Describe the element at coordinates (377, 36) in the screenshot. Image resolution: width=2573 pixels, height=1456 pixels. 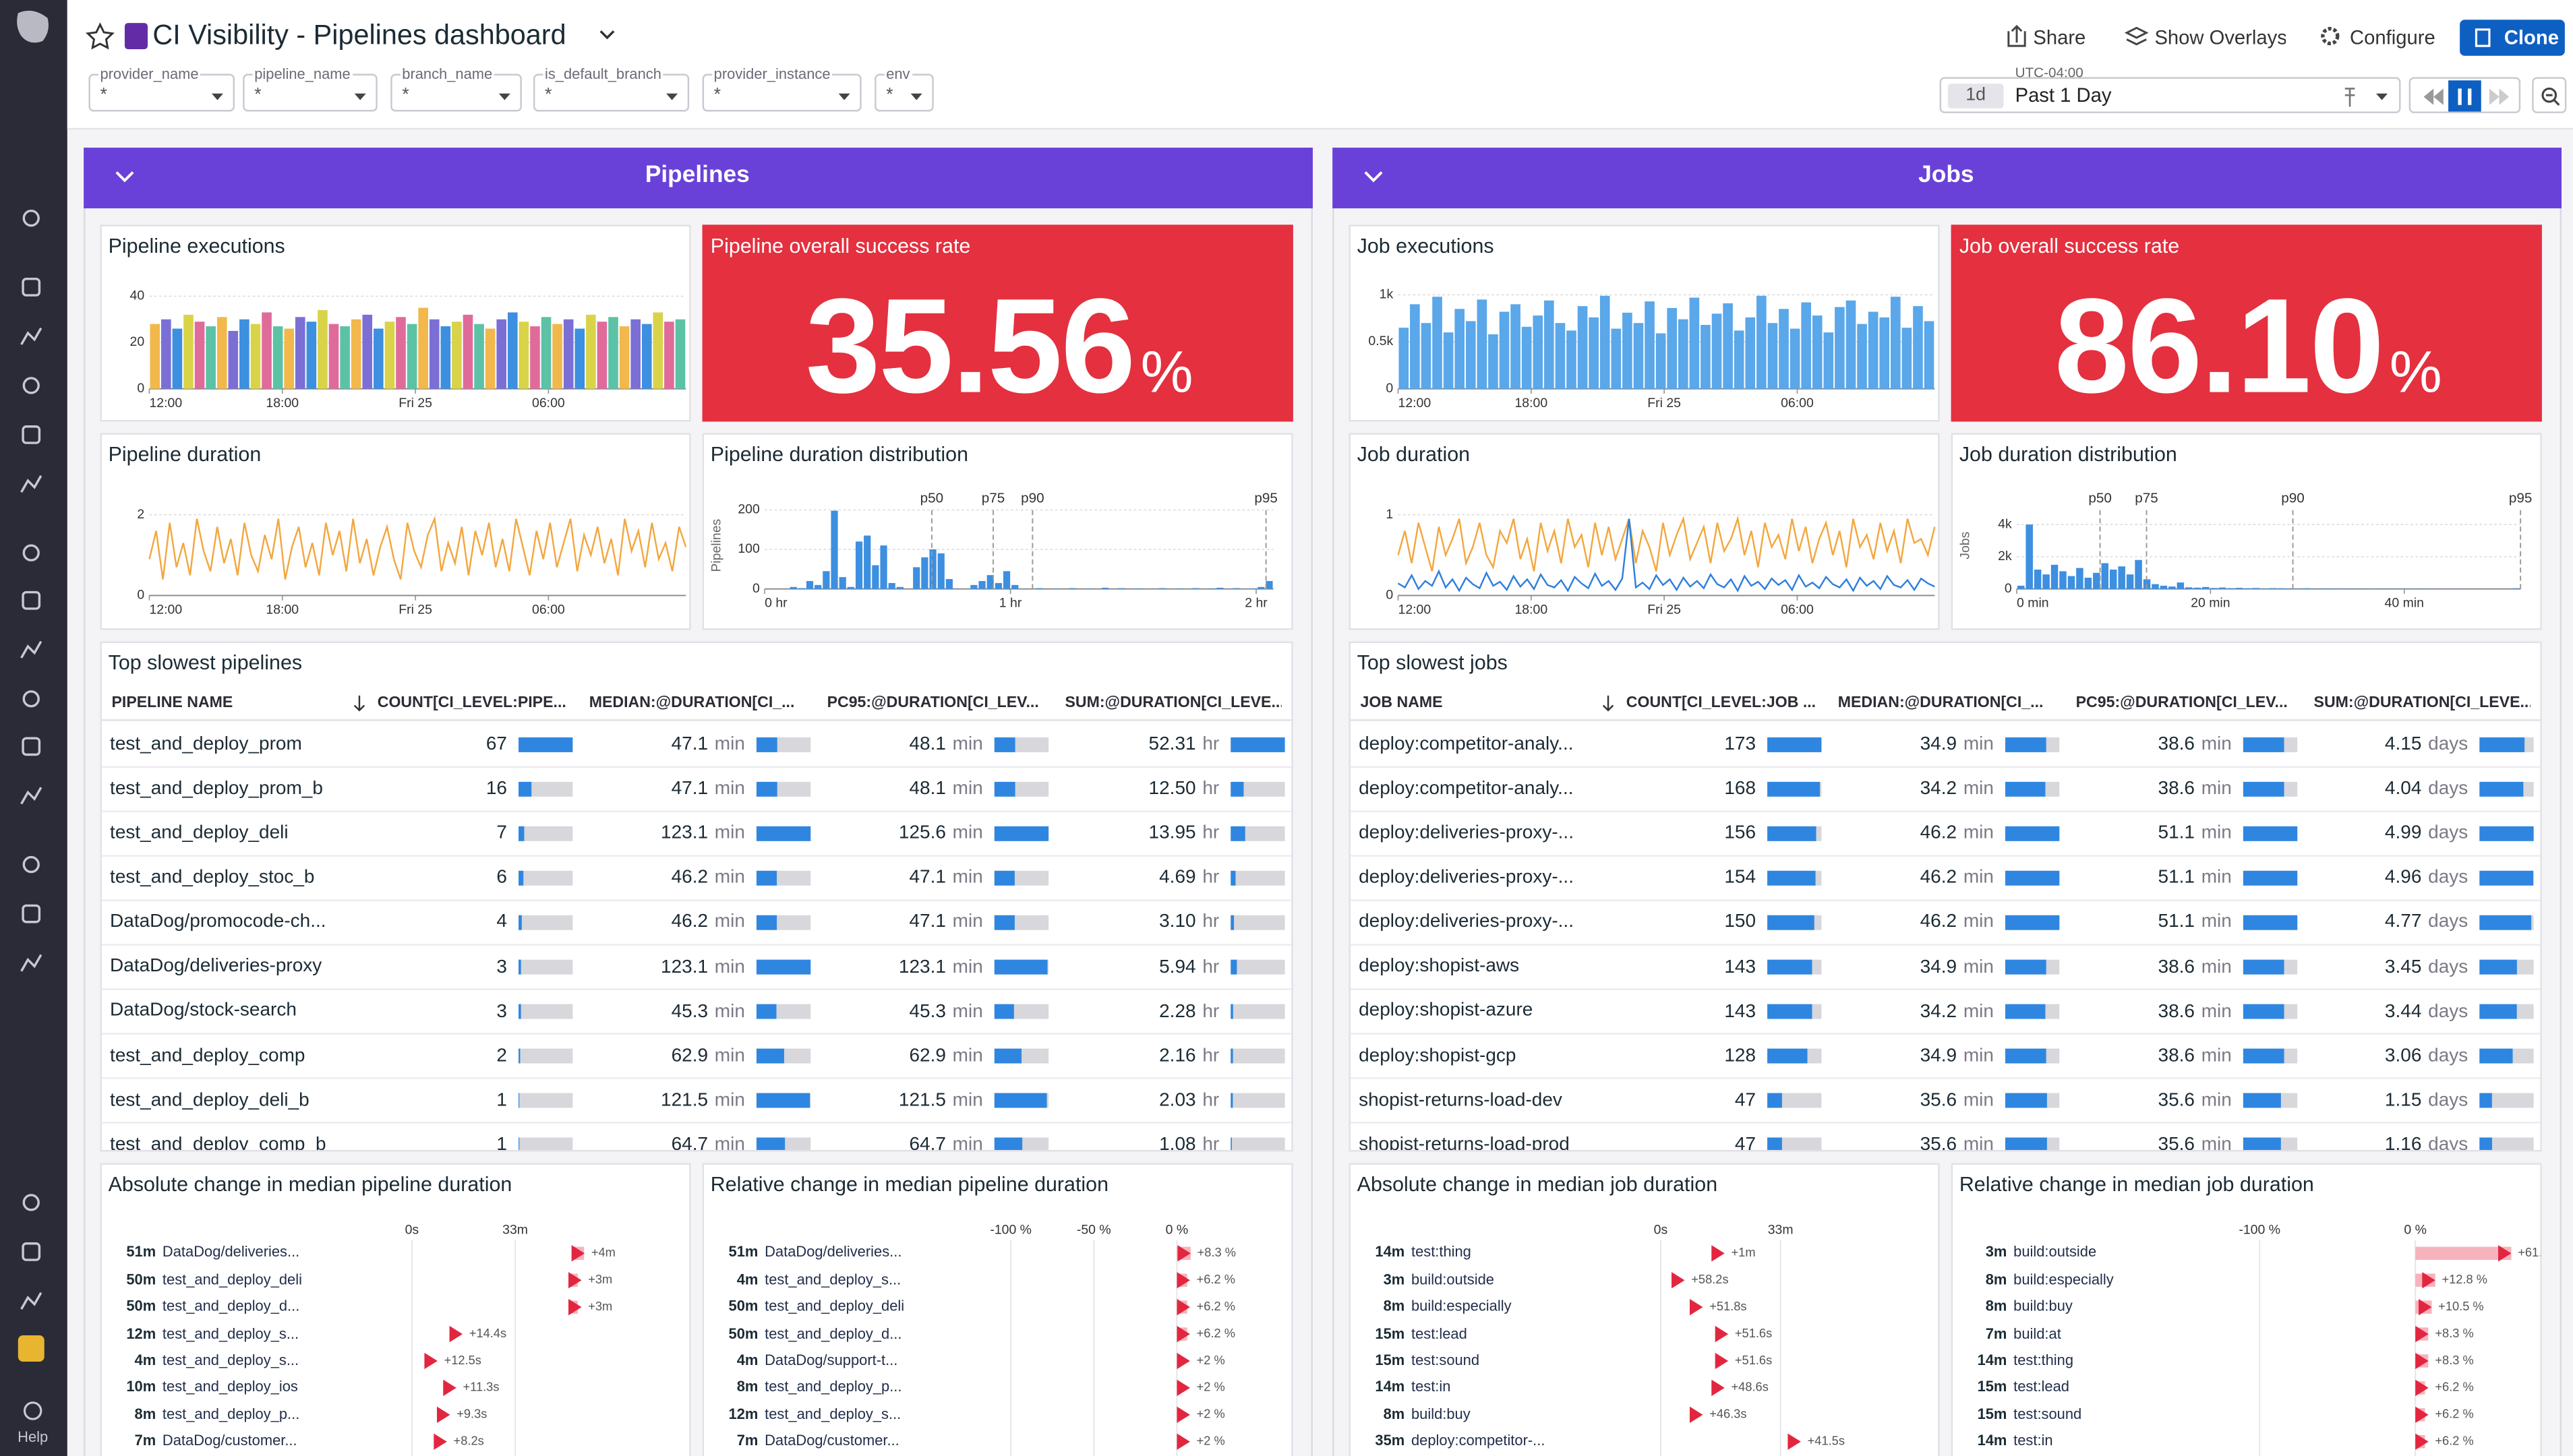
I see `dashboard-title: CI Visibility - Pipelines dashboard` at that location.